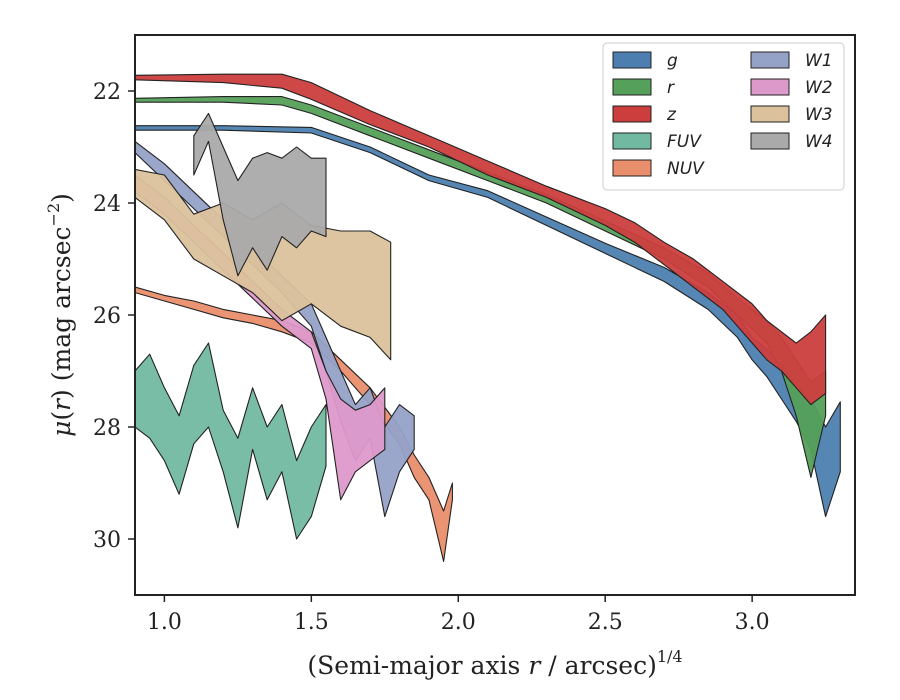 This screenshot has width=900, height=700. I want to click on y-axis-ticks: 22 24 26 28 30, so click(114, 316).